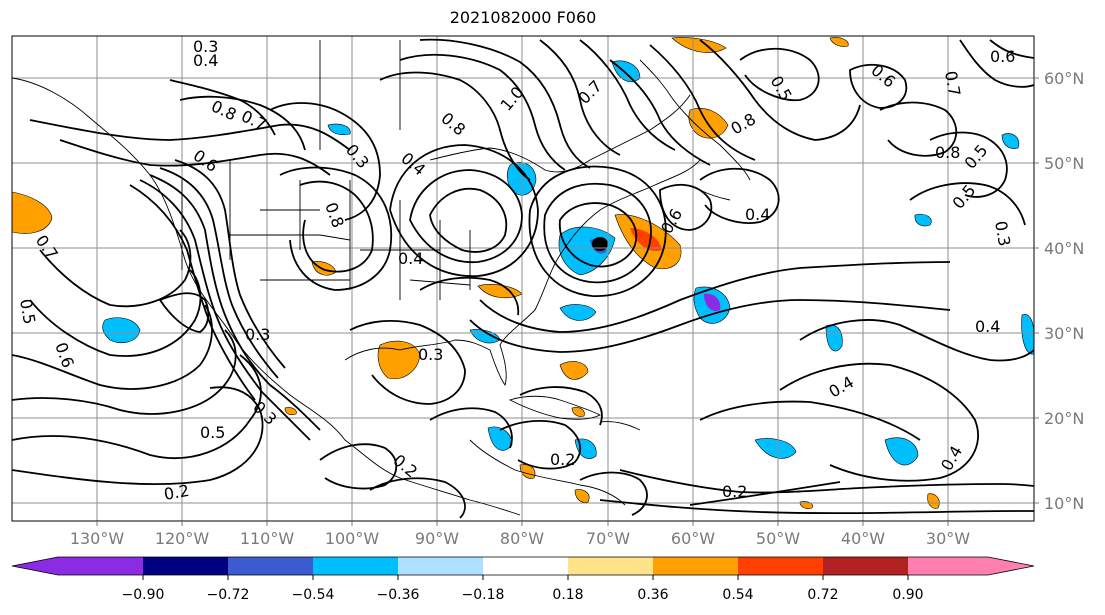 This screenshot has width=1105, height=615. I want to click on colorbar, so click(523, 566).